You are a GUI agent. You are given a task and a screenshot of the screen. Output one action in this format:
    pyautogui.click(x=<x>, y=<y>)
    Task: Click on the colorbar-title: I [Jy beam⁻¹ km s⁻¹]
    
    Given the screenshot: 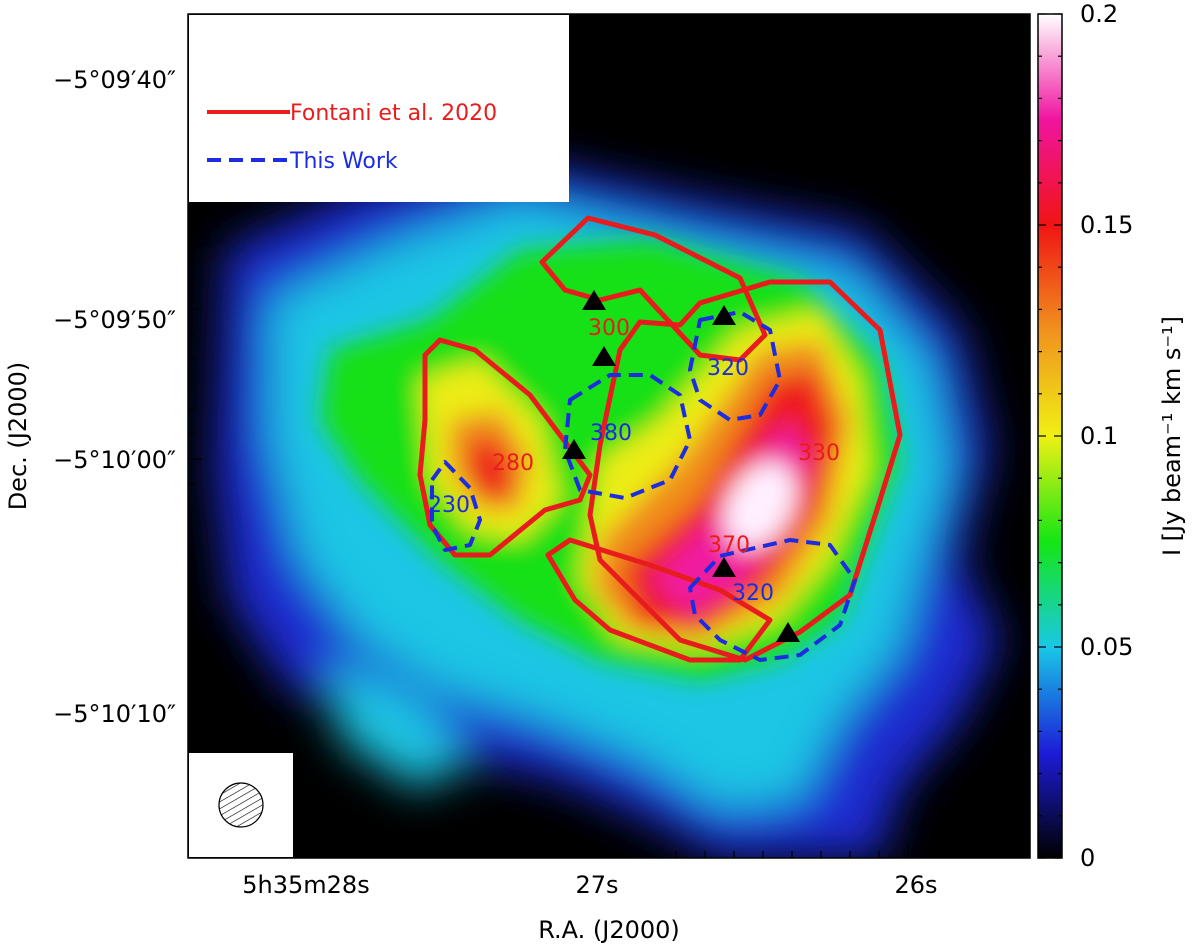 What is the action you would take?
    pyautogui.click(x=1172, y=436)
    